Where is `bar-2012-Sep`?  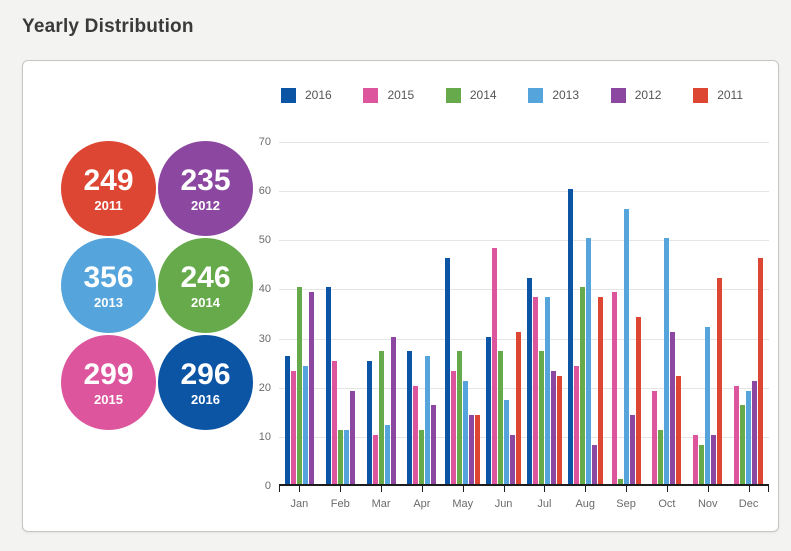
bar-2012-Sep is located at coordinates (632, 449).